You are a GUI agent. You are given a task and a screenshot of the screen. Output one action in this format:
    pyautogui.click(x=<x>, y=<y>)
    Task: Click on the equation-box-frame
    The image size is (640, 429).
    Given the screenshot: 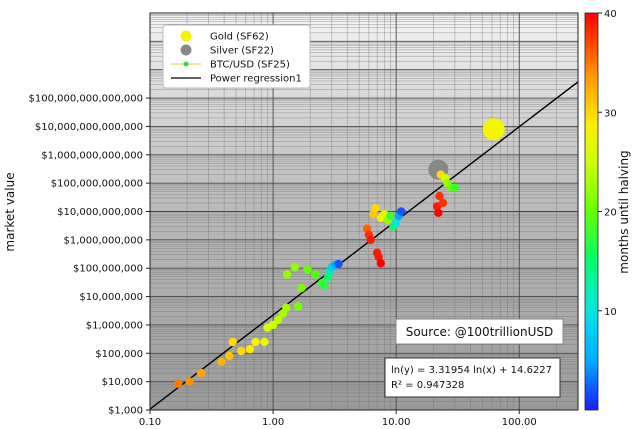 What is the action you would take?
    pyautogui.click(x=472, y=377)
    